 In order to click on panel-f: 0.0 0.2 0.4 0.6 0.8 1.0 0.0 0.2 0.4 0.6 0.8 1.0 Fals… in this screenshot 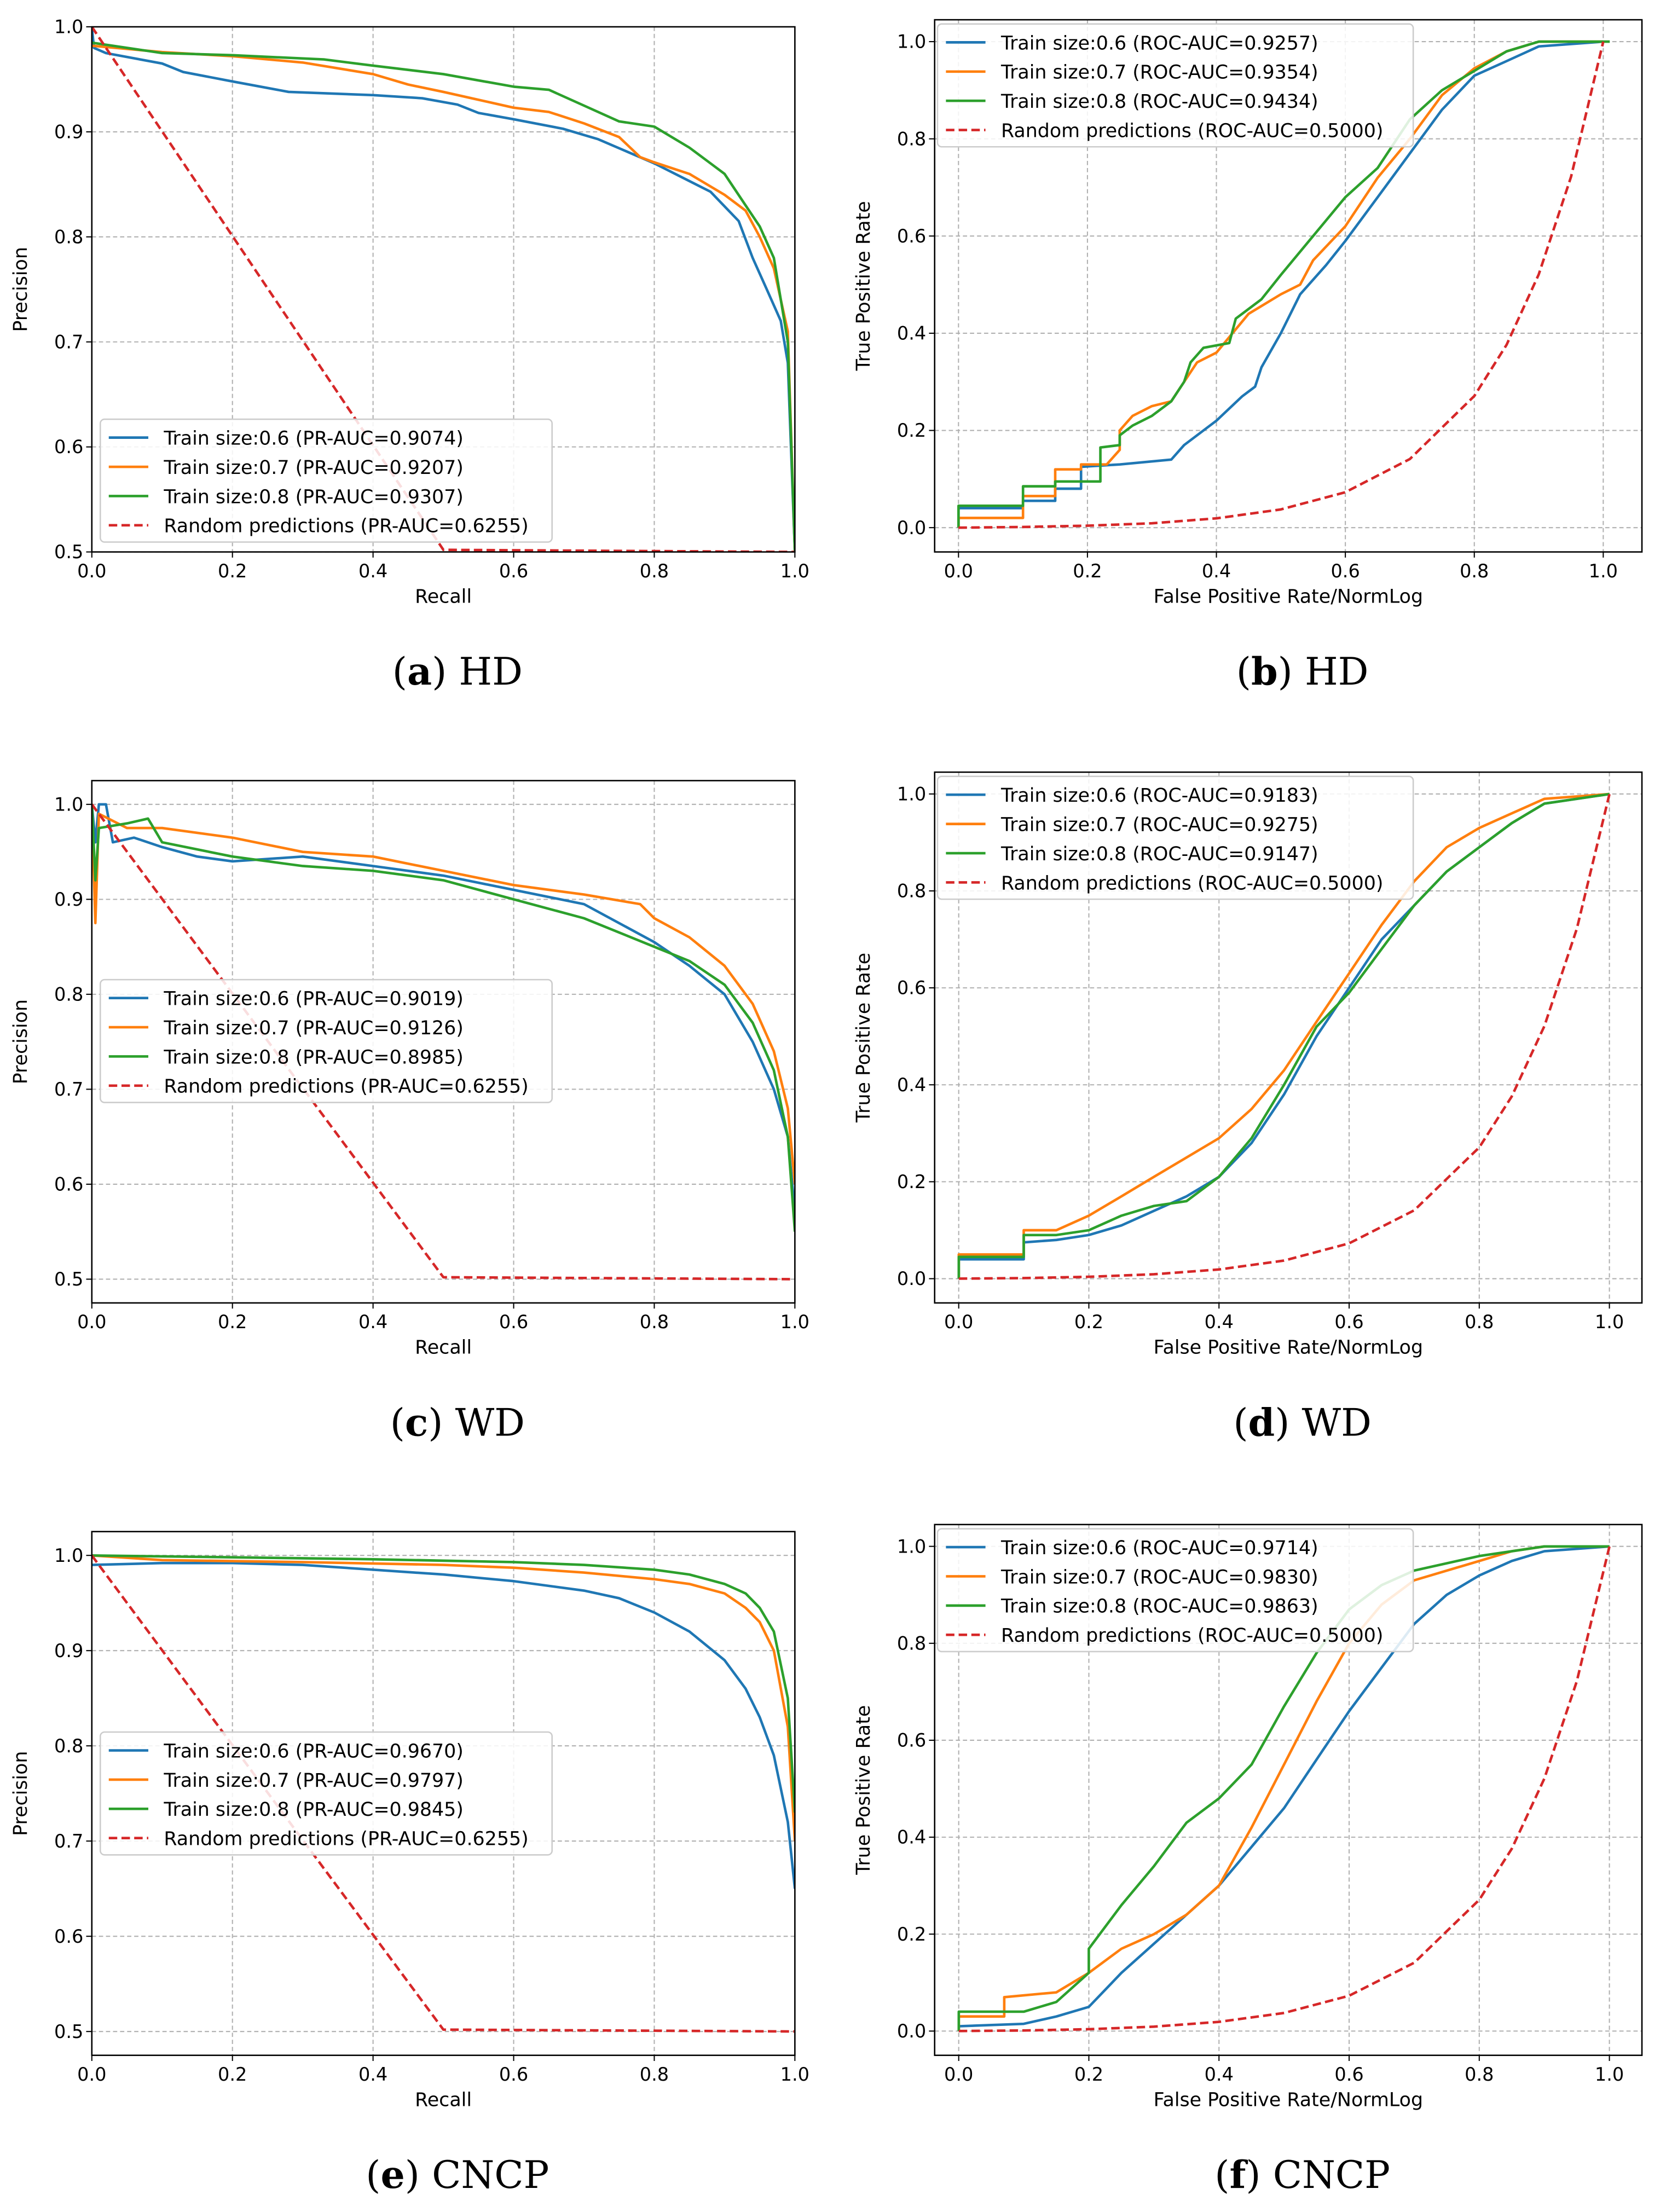, I will do `click(1248, 1860)`.